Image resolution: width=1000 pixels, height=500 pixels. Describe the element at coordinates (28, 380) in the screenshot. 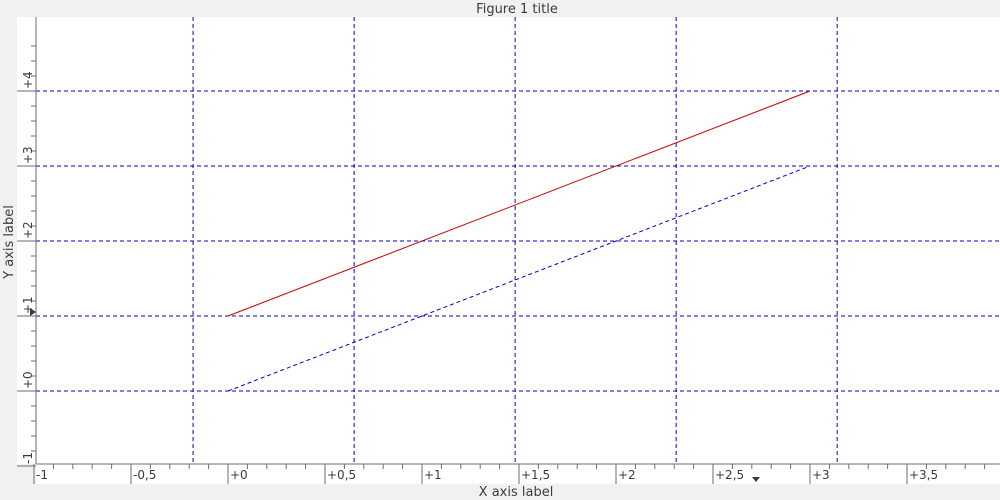

I see `y-tick-label: +0` at that location.